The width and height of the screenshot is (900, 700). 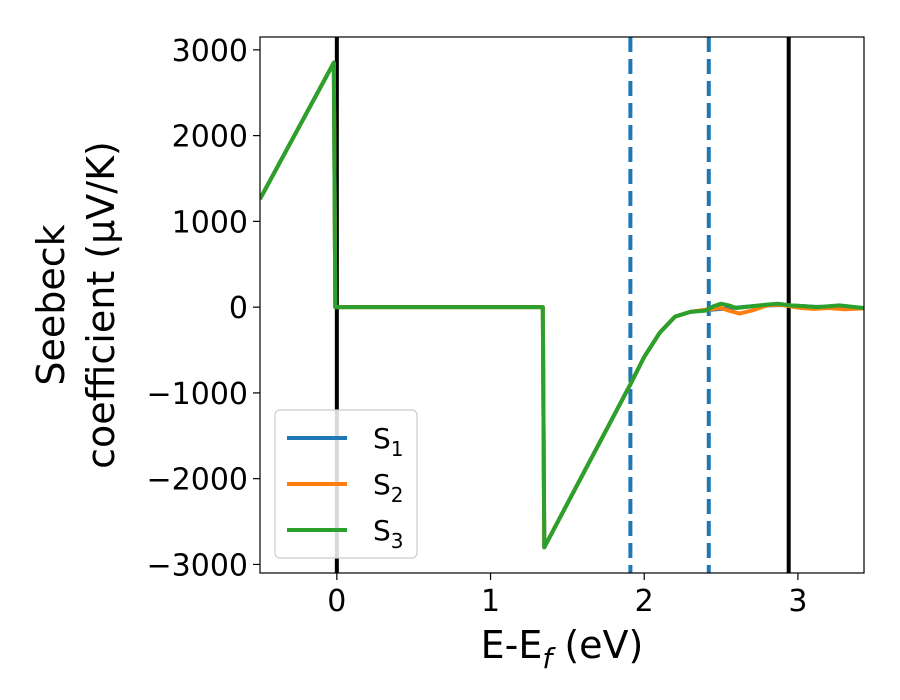 I want to click on y-axis-label-line1: Seebeck, so click(x=51, y=304).